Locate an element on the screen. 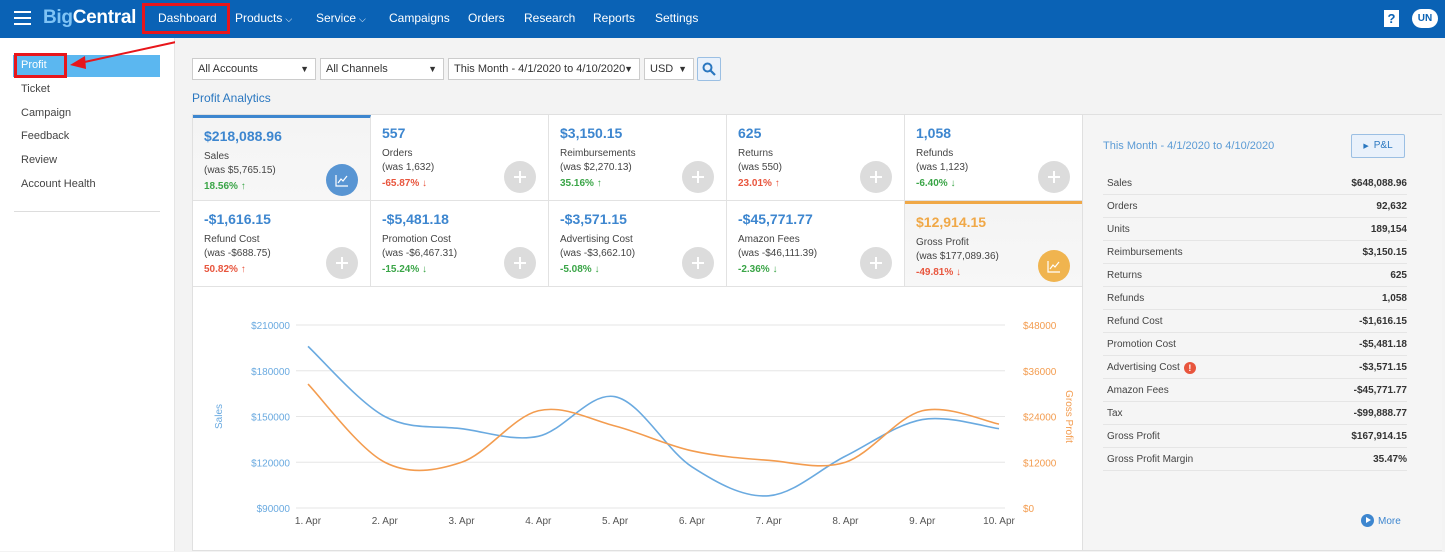 This screenshot has height=552, width=1445. summary-row: Tax -$99,888.77 is located at coordinates (1255, 413).